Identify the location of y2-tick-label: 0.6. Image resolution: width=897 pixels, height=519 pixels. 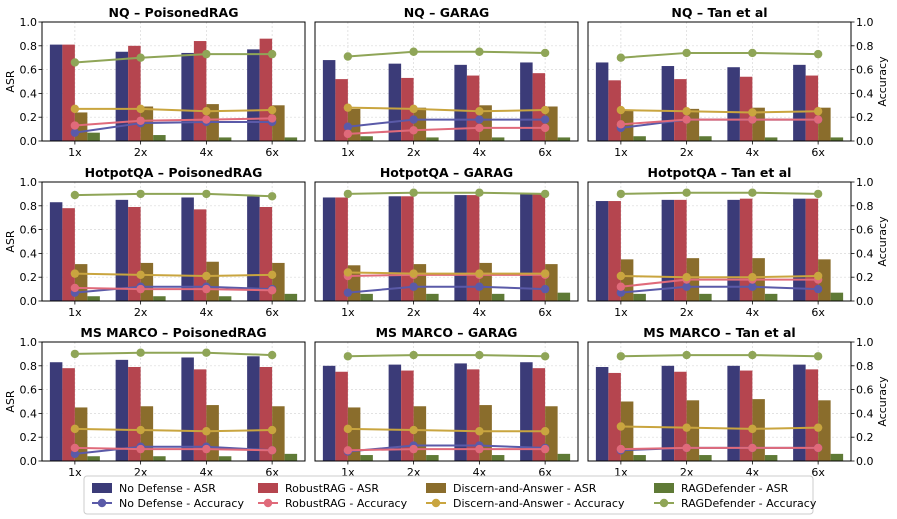
(865, 70).